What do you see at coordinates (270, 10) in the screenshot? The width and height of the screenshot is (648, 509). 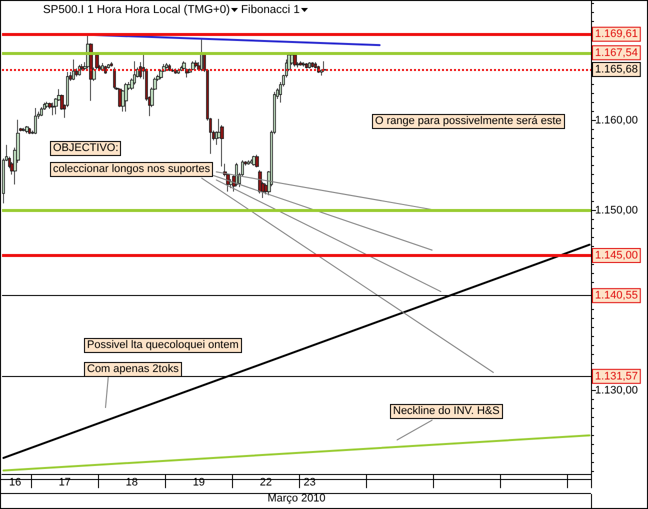 I see `chart-subtitle: Fibonacci 1` at bounding box center [270, 10].